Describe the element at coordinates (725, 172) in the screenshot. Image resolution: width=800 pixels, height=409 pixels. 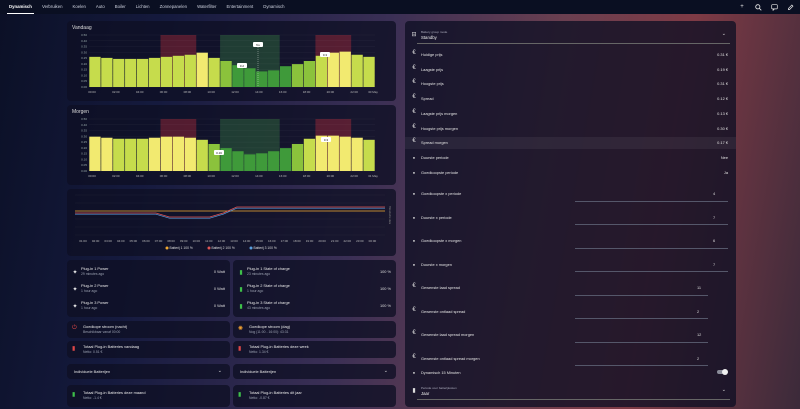
I see `row-value: Ja` at that location.